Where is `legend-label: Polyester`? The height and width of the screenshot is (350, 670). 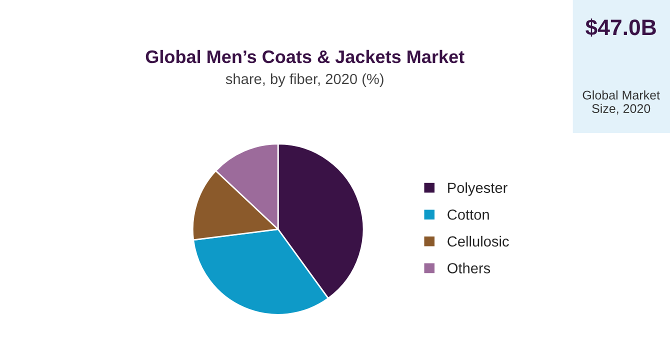 legend-label: Polyester is located at coordinates (478, 189).